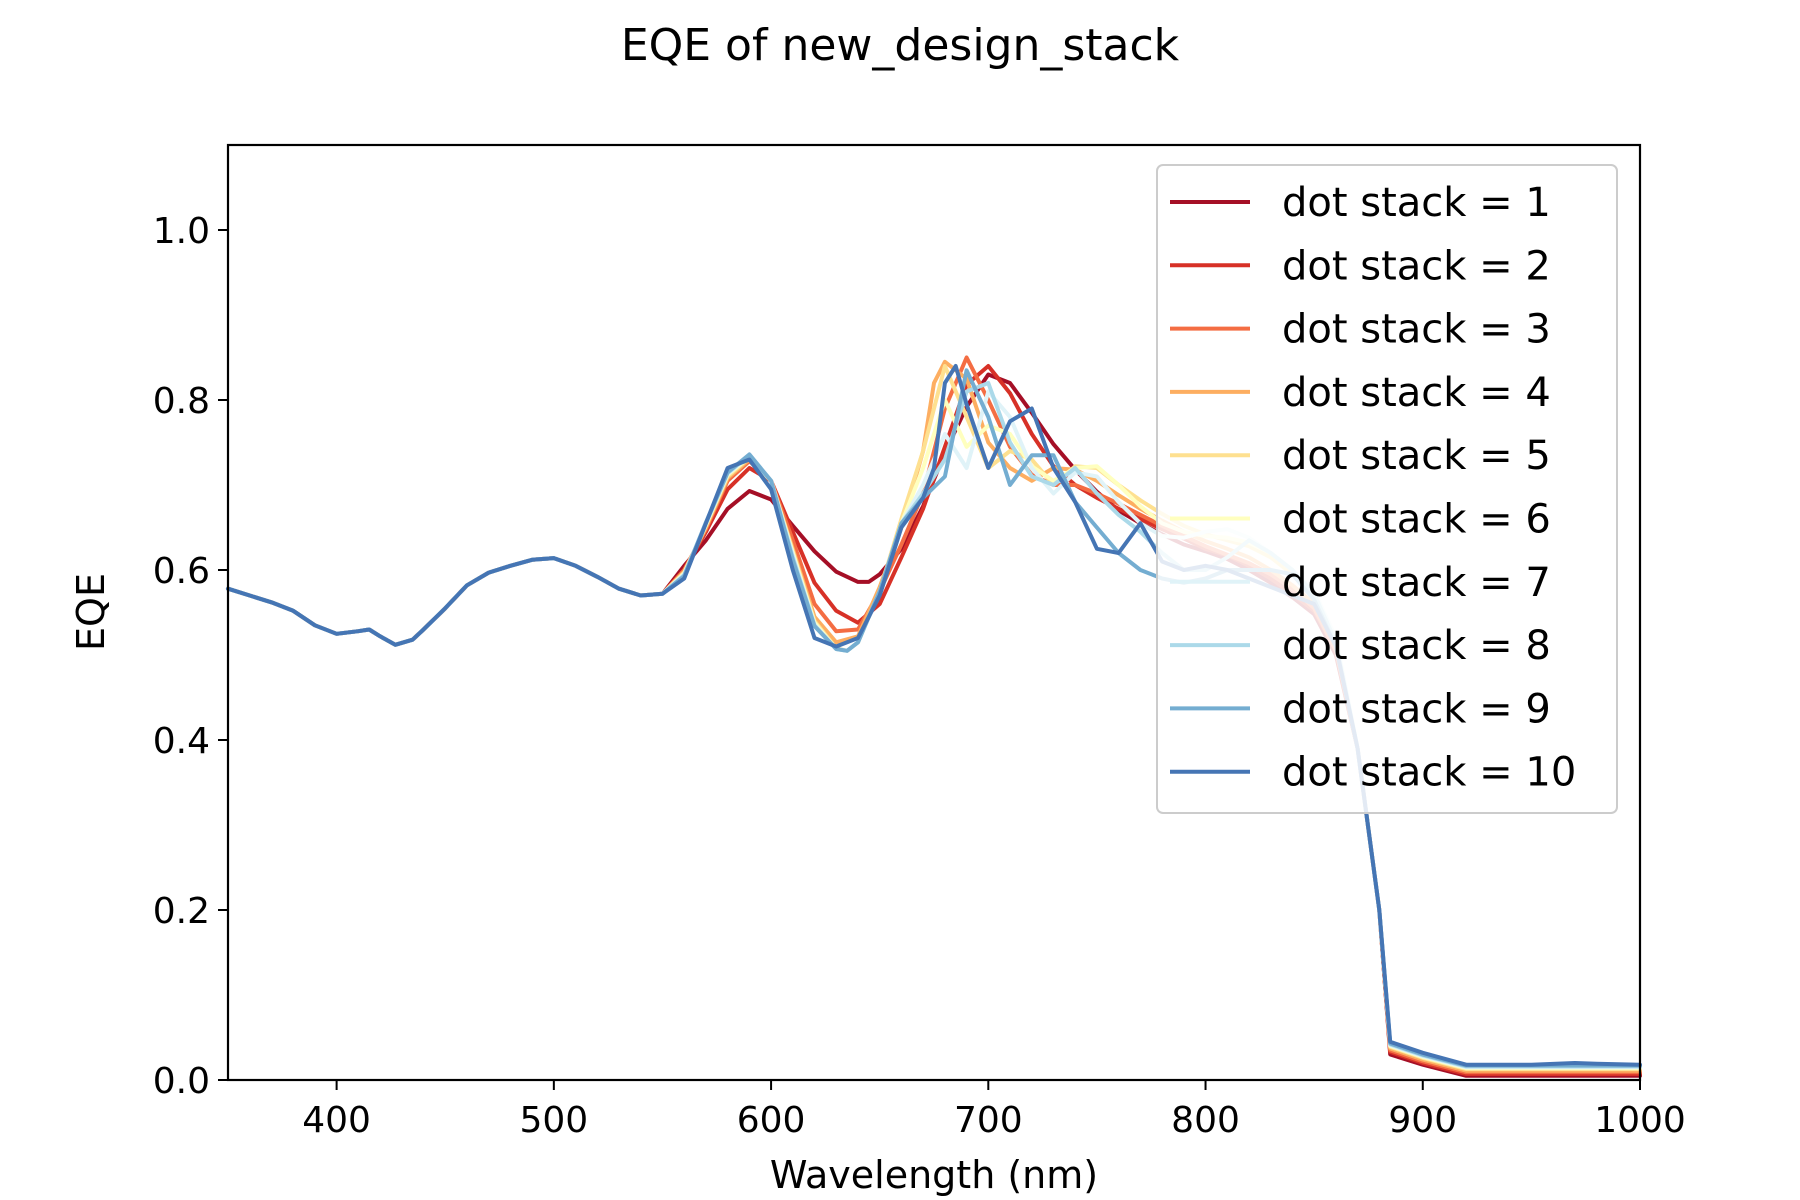 The height and width of the screenshot is (1200, 1800). Describe the element at coordinates (988, 1120) in the screenshot. I see `x-tick-label: 700` at that location.